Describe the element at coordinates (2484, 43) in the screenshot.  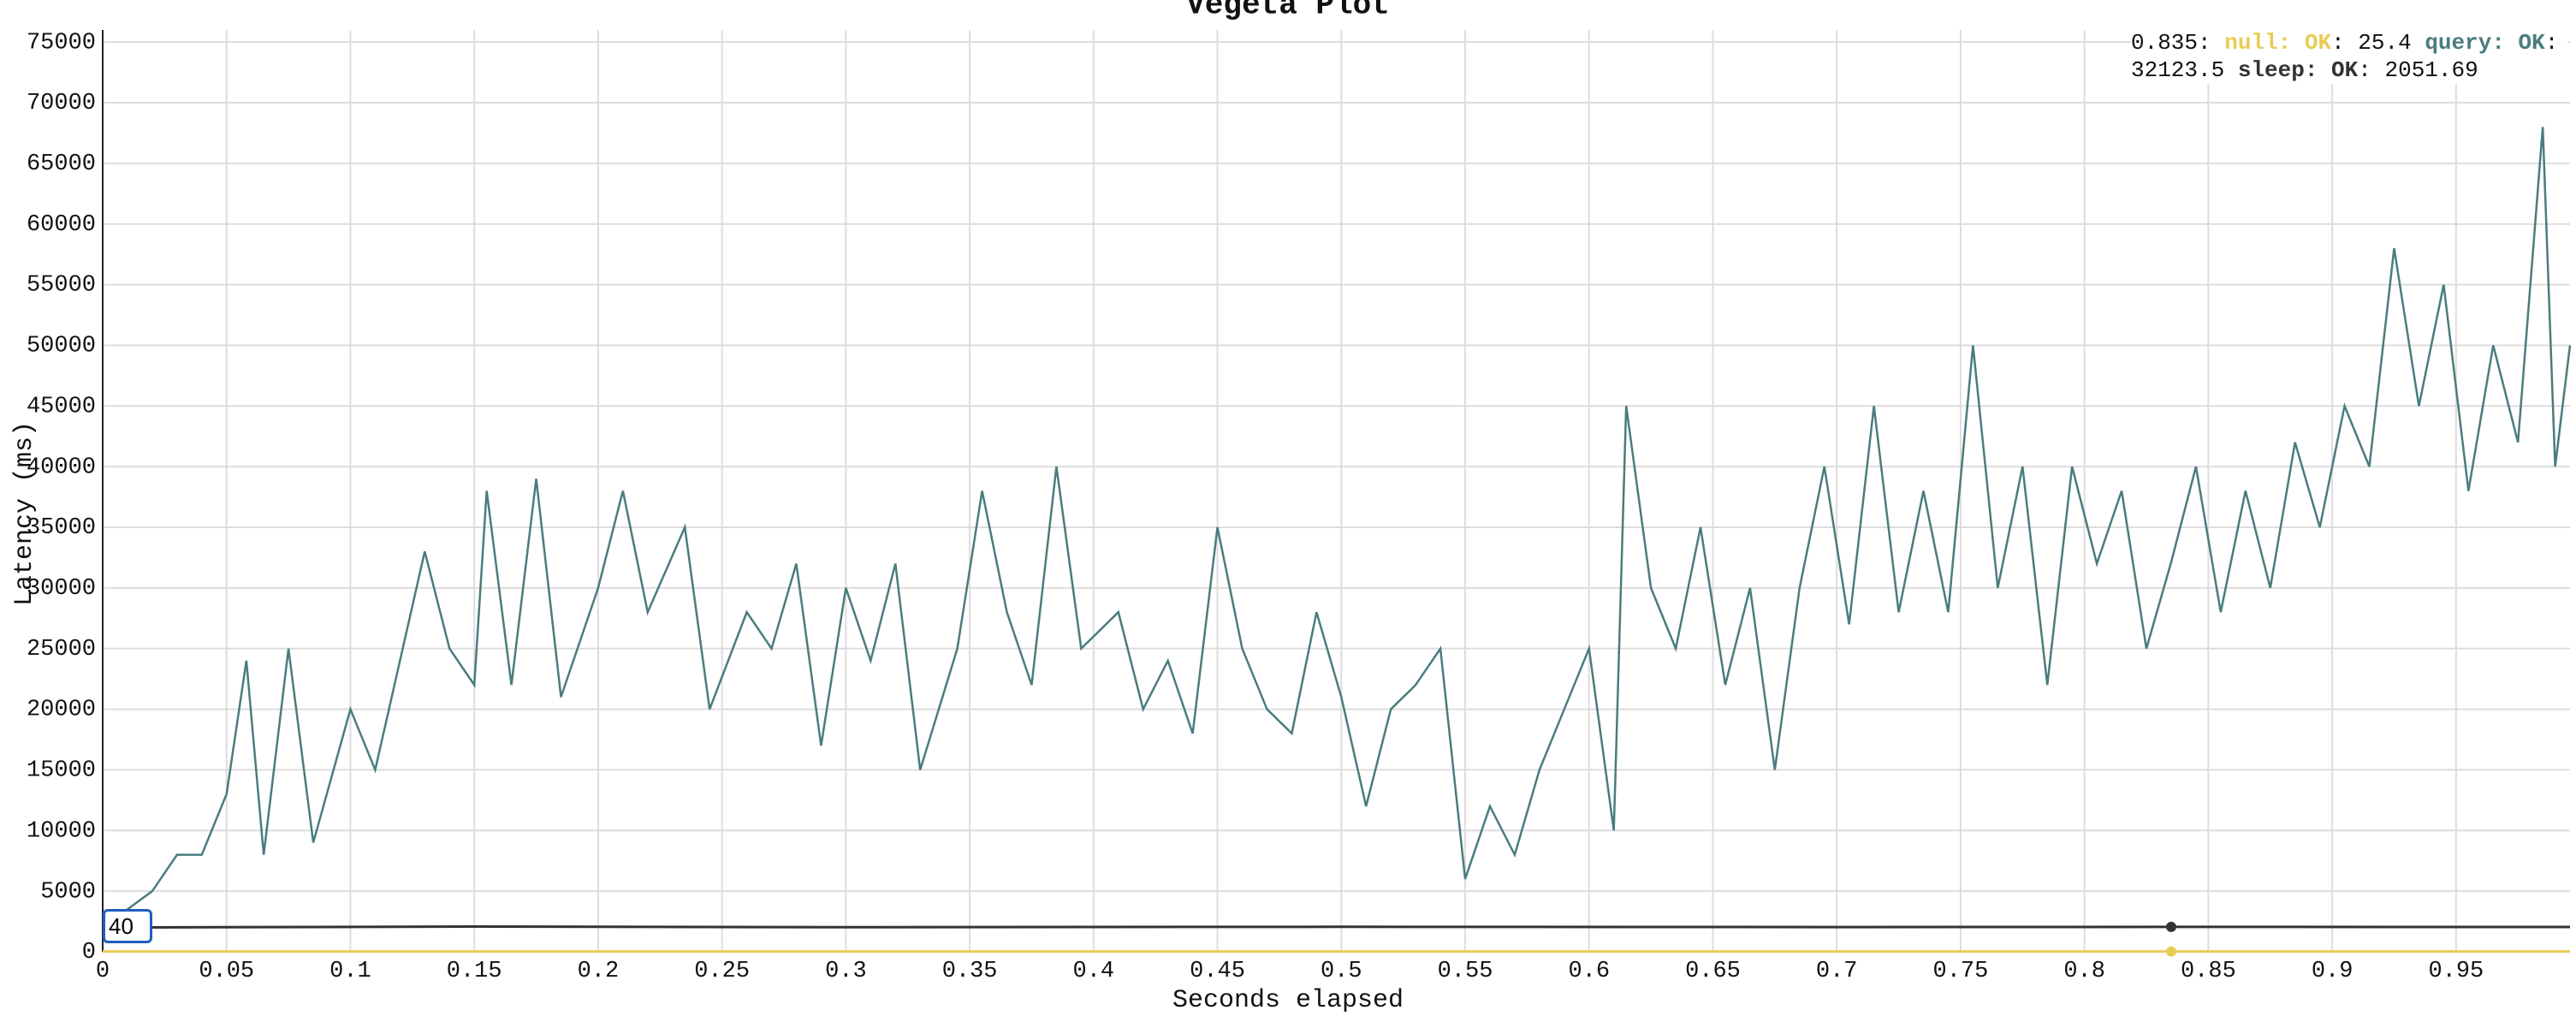
I see `legend-series-name: query: OK` at that location.